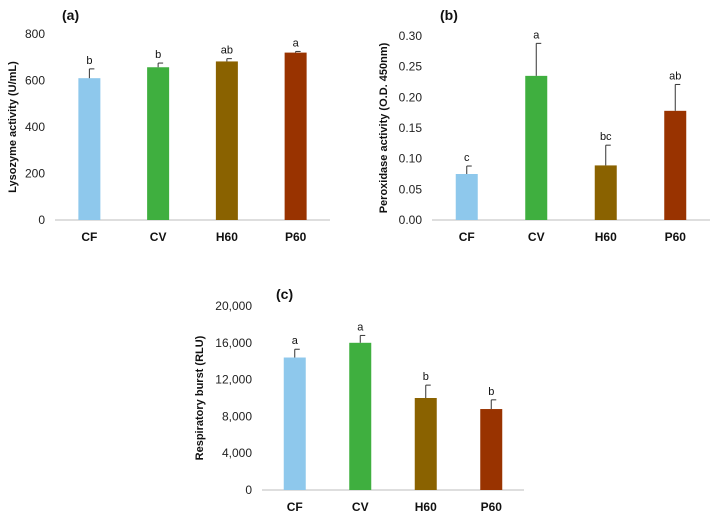  I want to click on y-axis-label: Respiratory burst (RLU), so click(200, 397).